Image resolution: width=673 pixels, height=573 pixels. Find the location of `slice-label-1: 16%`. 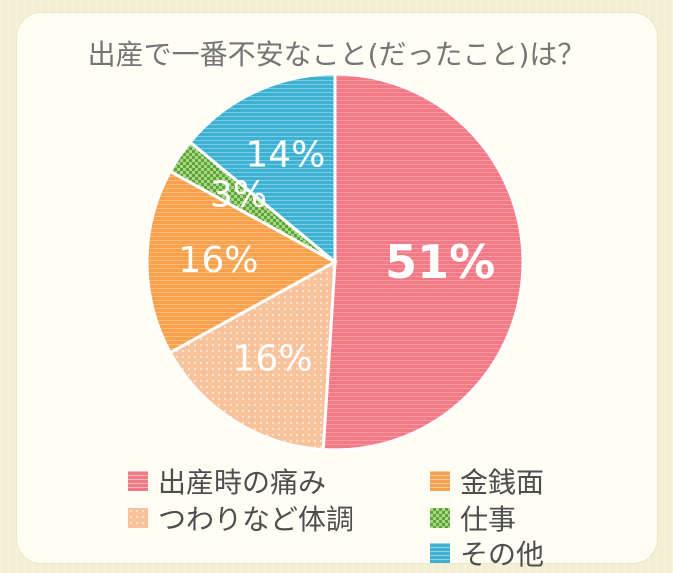

slice-label-1: 16% is located at coordinates (273, 358).